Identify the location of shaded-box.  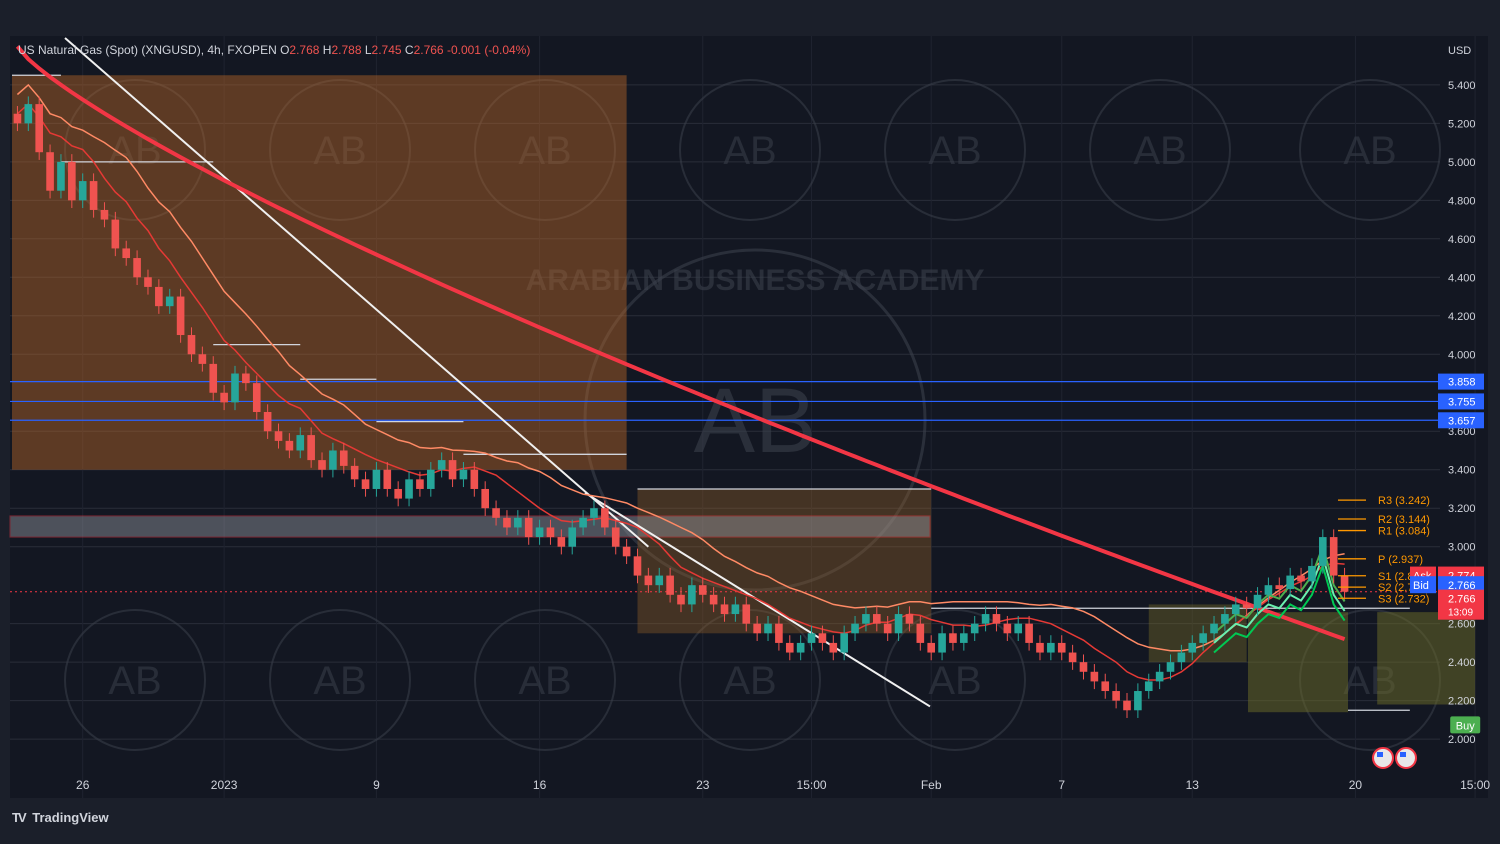
(1197, 633).